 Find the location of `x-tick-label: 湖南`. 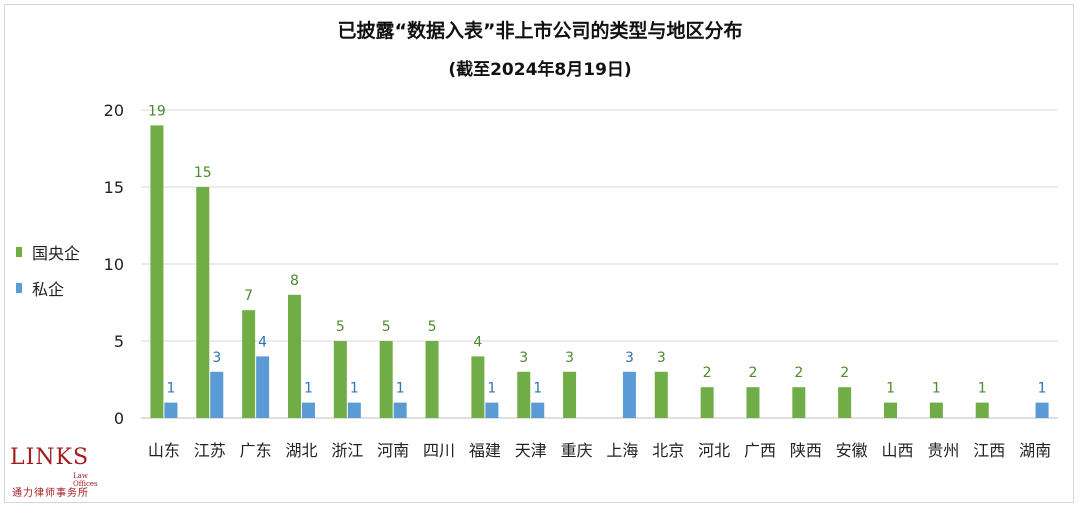

x-tick-label: 湖南 is located at coordinates (1035, 450).